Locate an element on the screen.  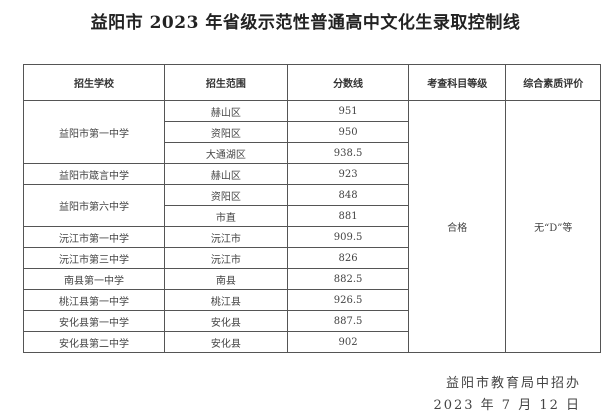
table-row: 安化县第二中学 安化县 902 is located at coordinates (312, 342).